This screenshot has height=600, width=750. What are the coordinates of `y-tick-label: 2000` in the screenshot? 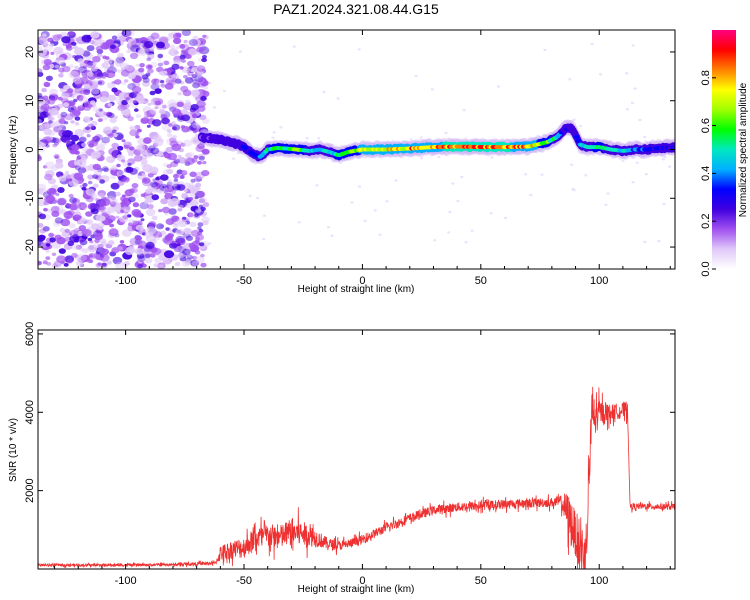 It's located at (30, 490).